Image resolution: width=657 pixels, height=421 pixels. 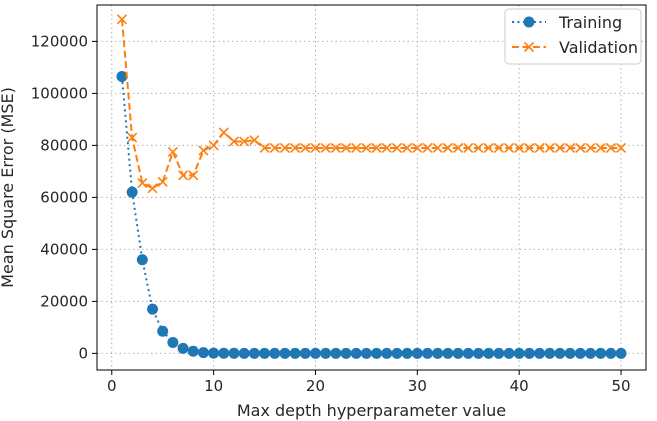 I want to click on legend-marker-training, so click(x=529, y=22).